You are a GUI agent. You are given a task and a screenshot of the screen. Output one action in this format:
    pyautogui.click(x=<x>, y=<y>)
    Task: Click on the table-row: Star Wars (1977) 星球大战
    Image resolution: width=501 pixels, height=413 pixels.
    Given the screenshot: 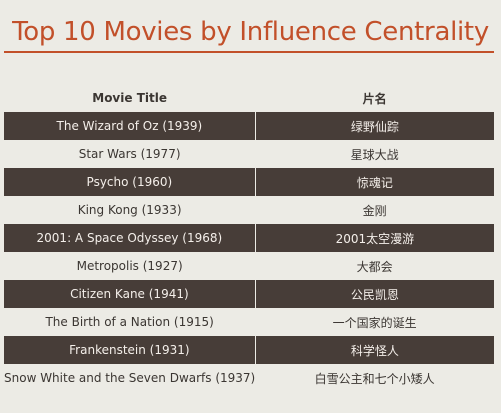 What is the action you would take?
    pyautogui.click(x=249, y=154)
    